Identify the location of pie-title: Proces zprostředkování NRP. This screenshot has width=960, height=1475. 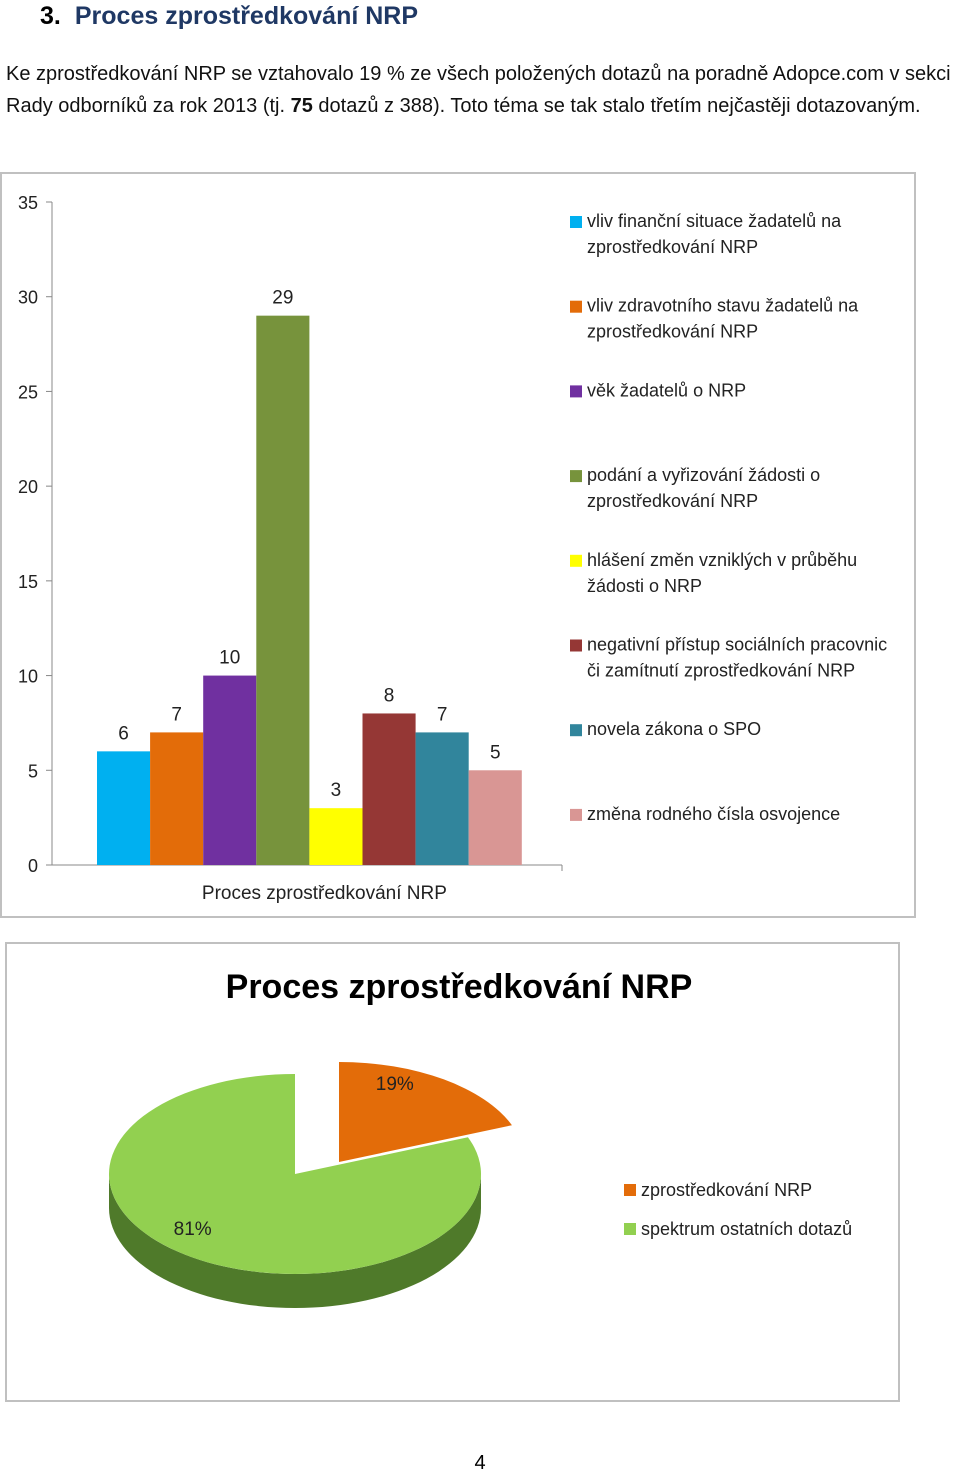
(459, 987).